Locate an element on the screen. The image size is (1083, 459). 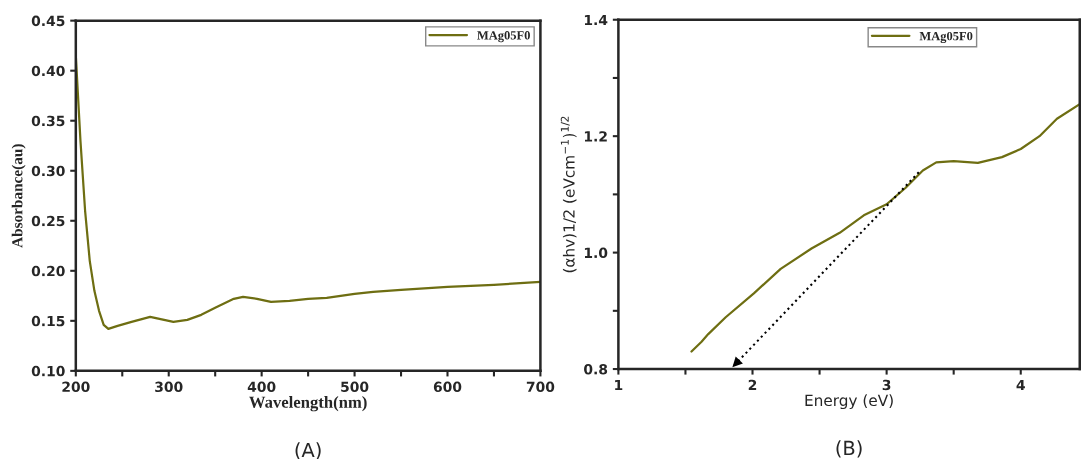
x-tick-label: 400 is located at coordinates (261, 387).